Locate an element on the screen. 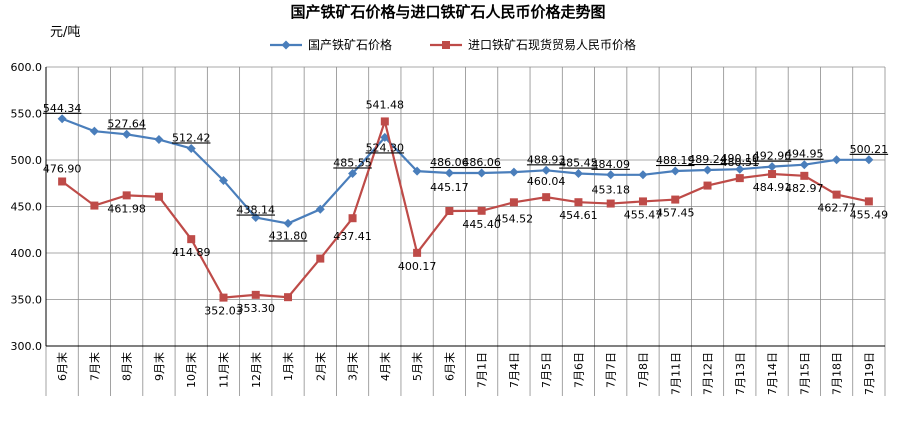 The width and height of the screenshot is (897, 424). y-tick-label: 350.0 is located at coordinates (27, 300).